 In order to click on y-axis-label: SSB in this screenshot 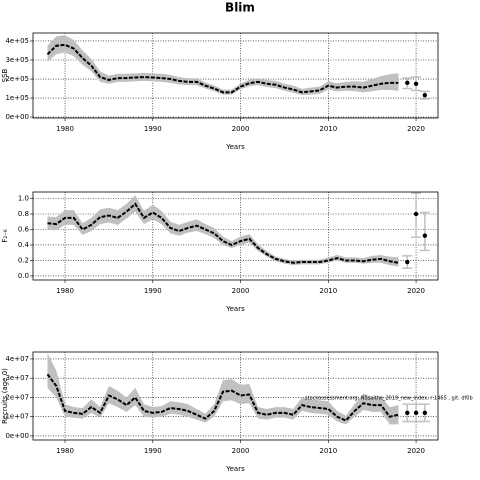, I will do `click(5, 75)`.